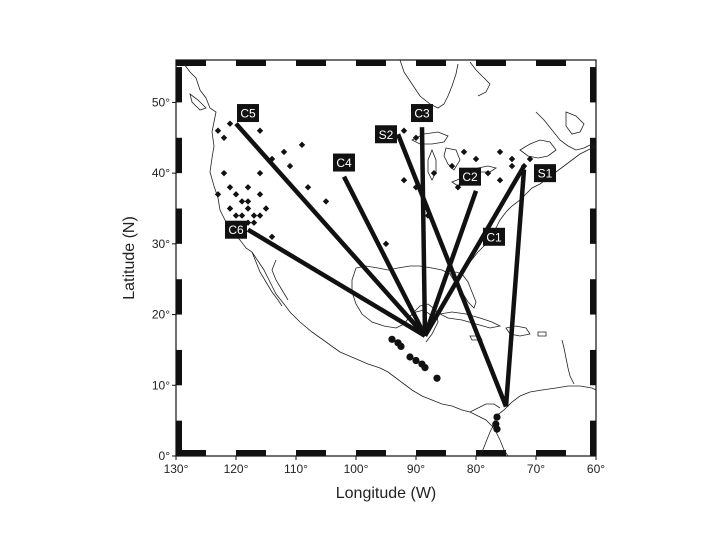 The width and height of the screenshot is (720, 540). I want to click on x-tick-label: 130°, so click(176, 469).